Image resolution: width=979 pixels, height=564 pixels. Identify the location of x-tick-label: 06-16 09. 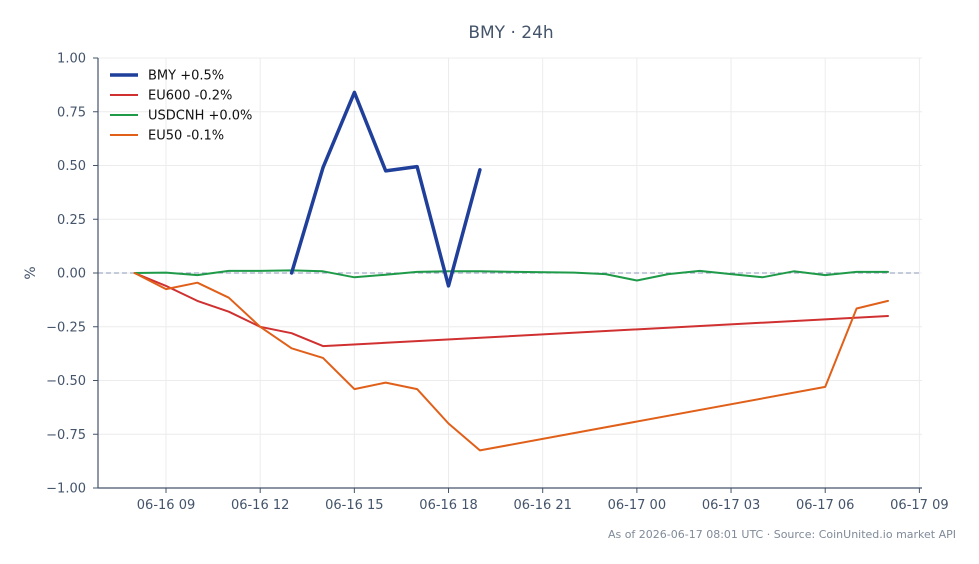
(166, 505).